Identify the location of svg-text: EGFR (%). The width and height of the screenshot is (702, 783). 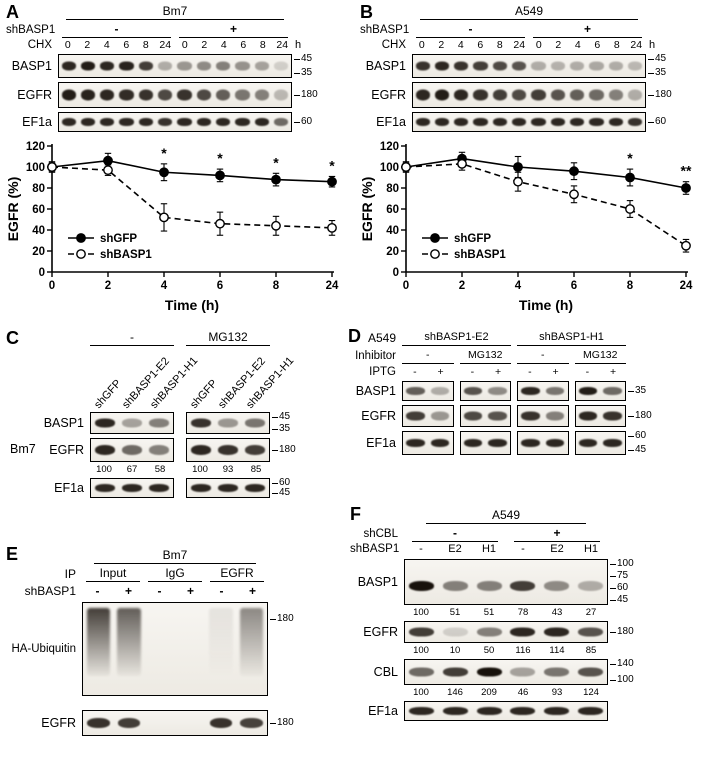
(13, 209).